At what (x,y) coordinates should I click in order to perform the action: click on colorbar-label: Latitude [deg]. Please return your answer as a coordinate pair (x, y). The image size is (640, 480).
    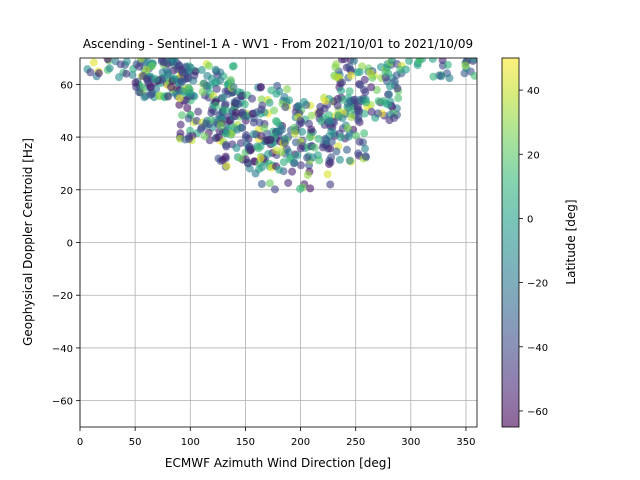
    Looking at the image, I should click on (571, 241).